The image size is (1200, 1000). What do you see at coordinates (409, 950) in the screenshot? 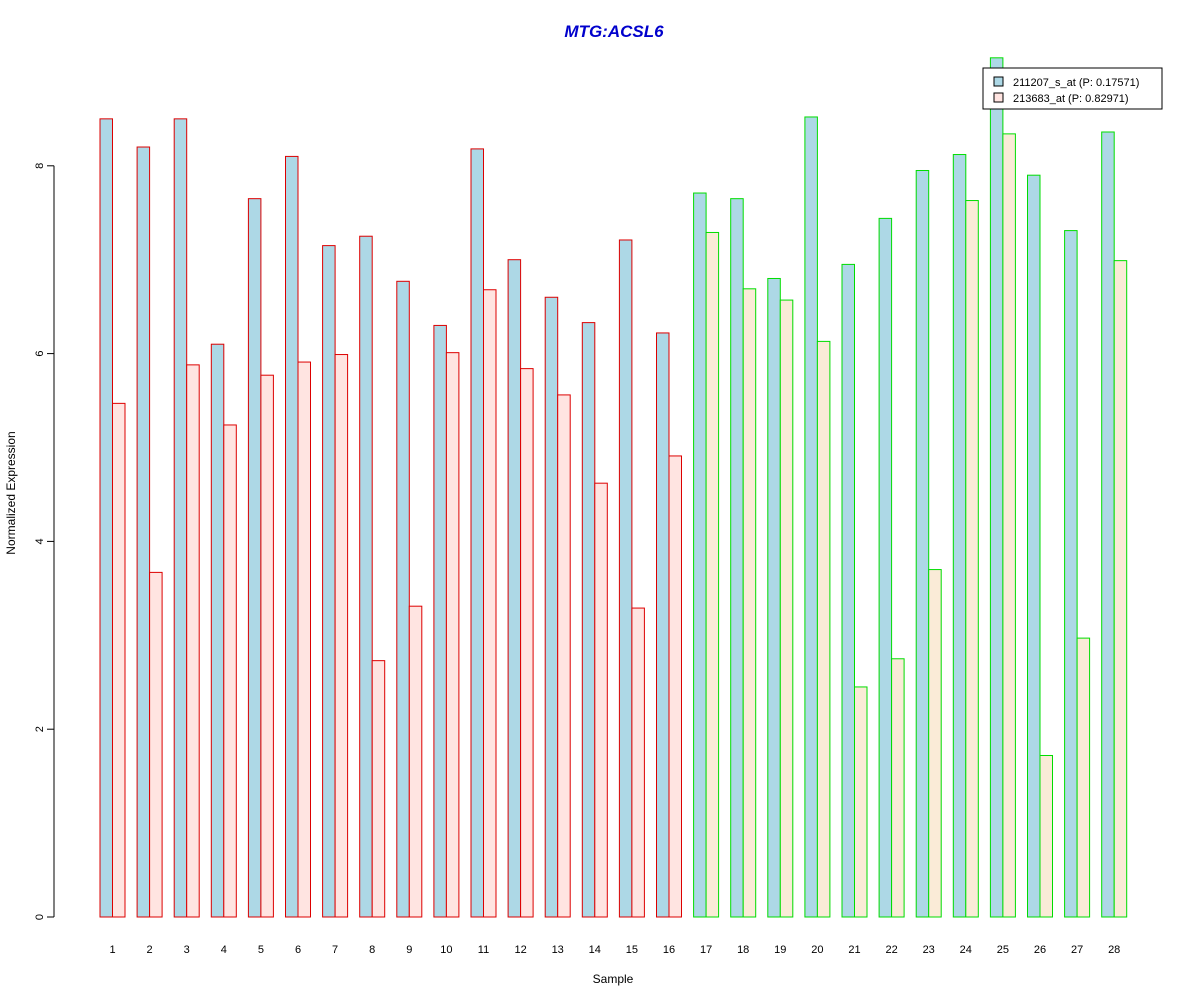
I see `x-tick-label: 9` at bounding box center [409, 950].